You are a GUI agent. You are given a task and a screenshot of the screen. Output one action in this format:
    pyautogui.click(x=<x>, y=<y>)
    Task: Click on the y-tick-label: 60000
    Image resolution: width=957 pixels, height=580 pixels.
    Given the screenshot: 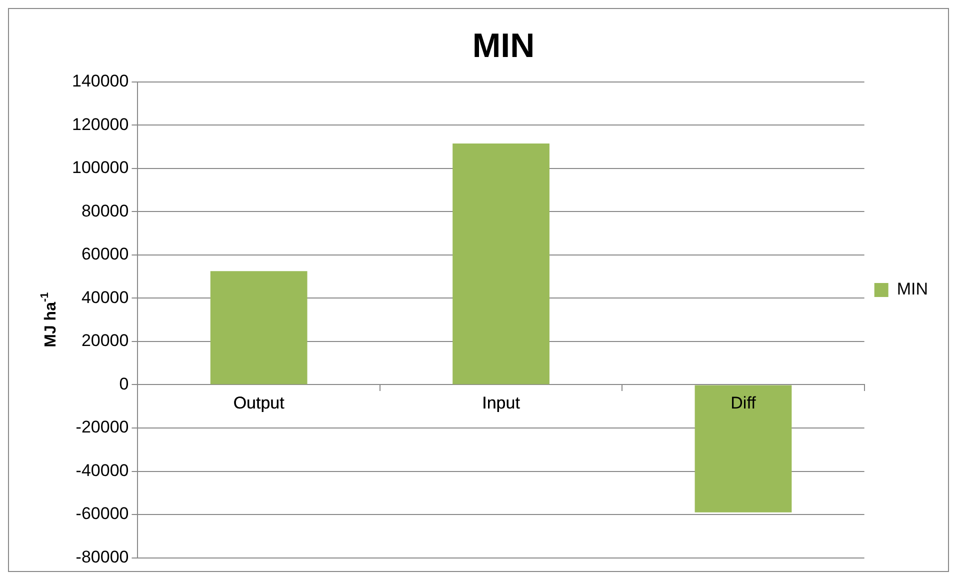 What is the action you would take?
    pyautogui.click(x=105, y=254)
    